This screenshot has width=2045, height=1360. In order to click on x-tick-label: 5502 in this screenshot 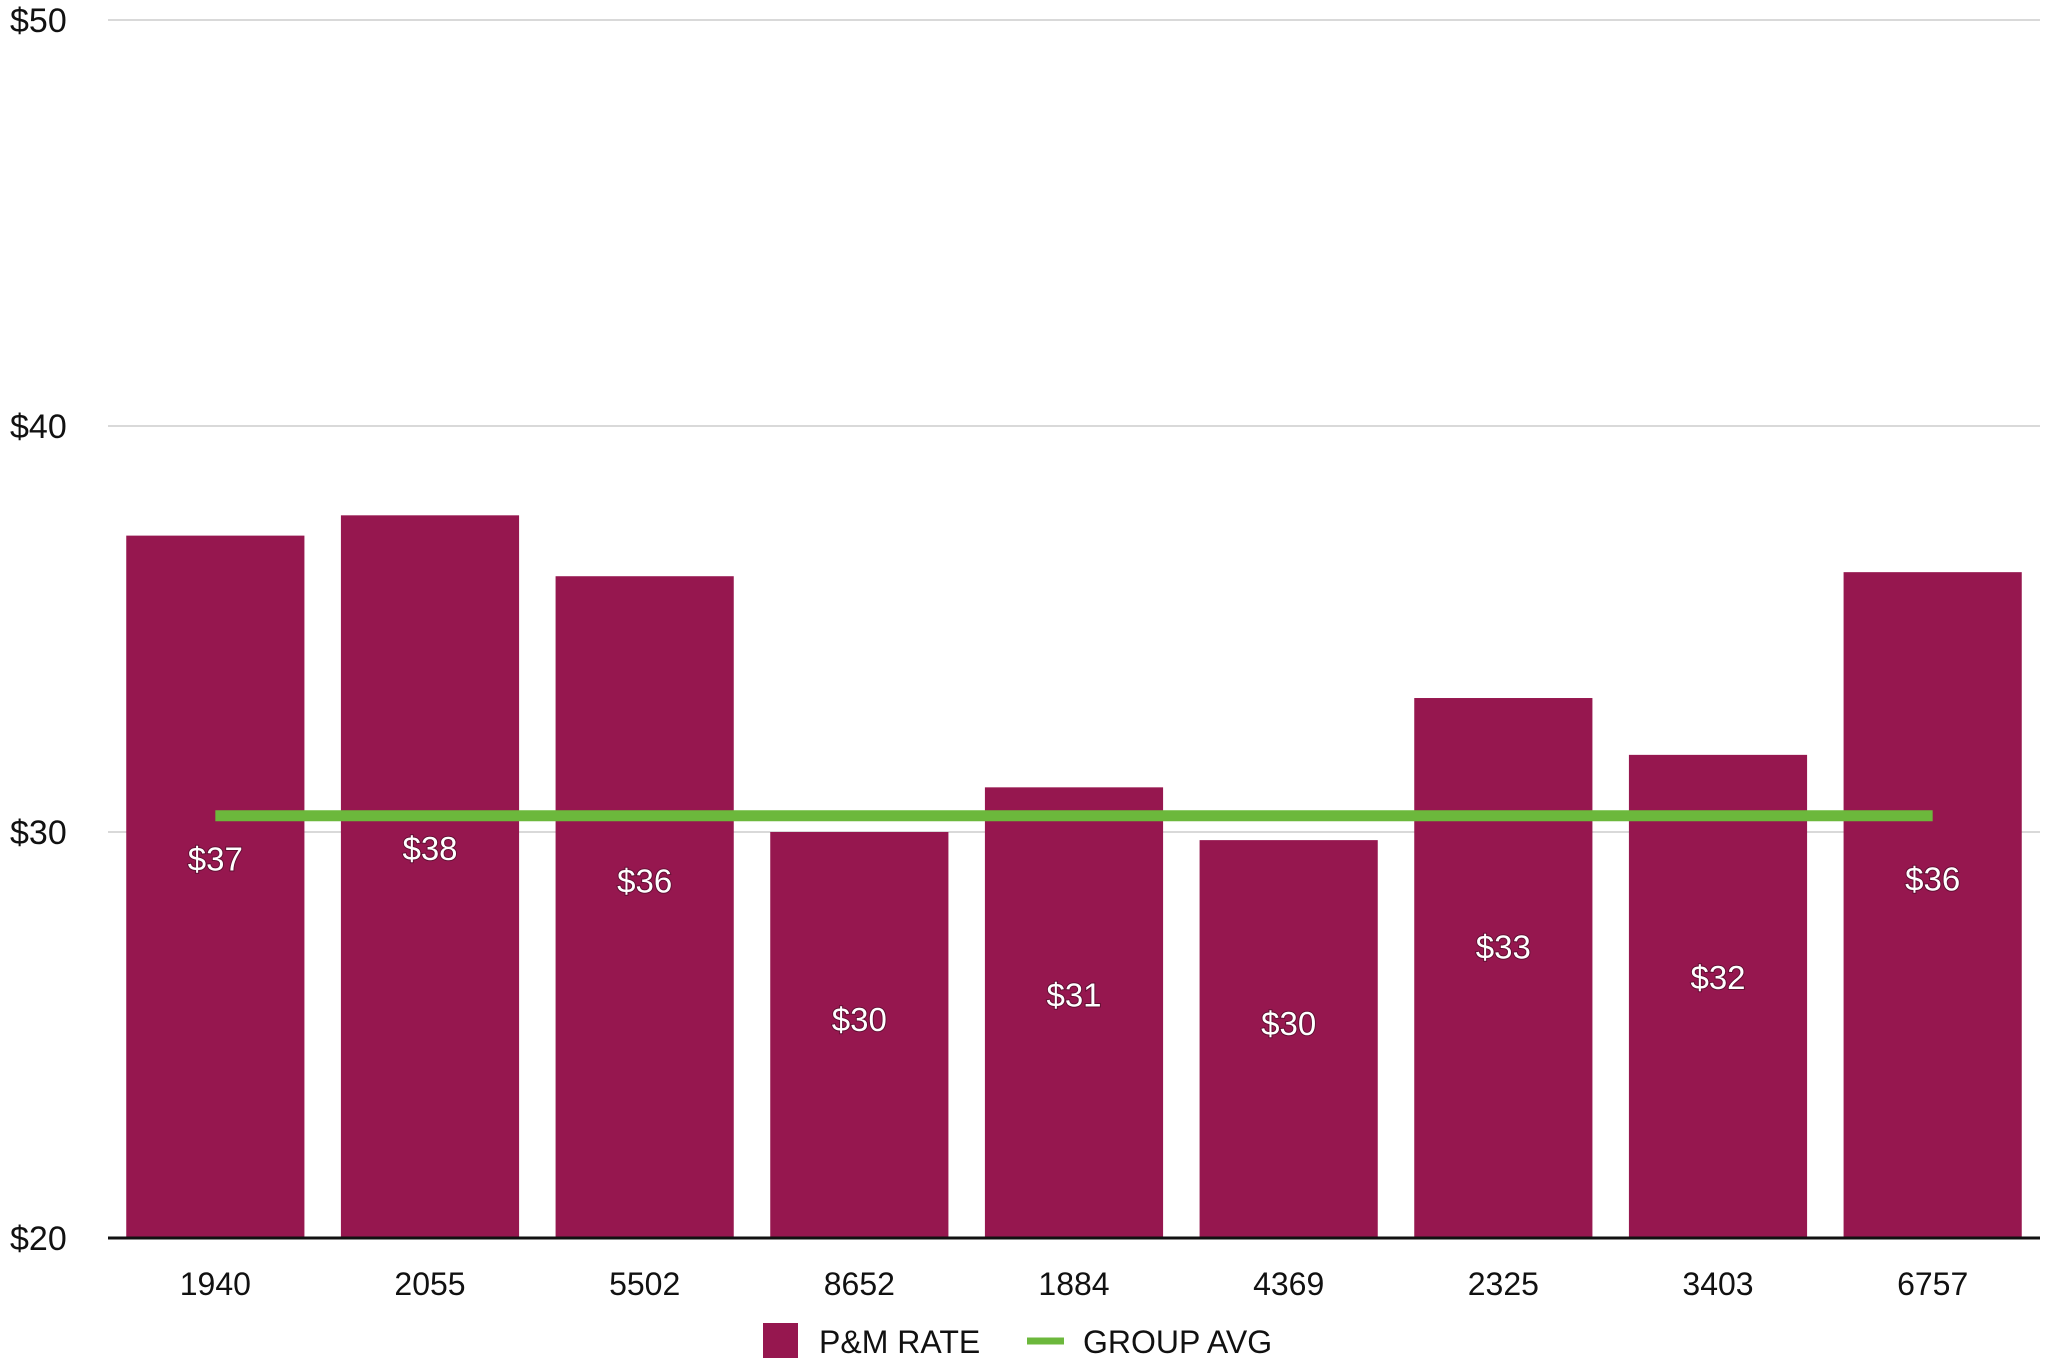, I will do `click(644, 1284)`.